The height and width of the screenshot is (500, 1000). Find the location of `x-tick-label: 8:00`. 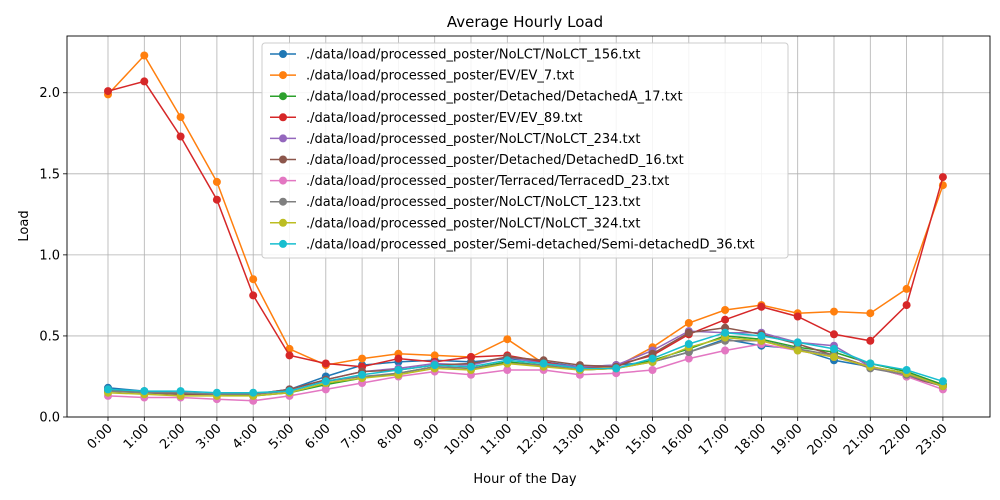

x-tick-label: 8:00 is located at coordinates (390, 436).